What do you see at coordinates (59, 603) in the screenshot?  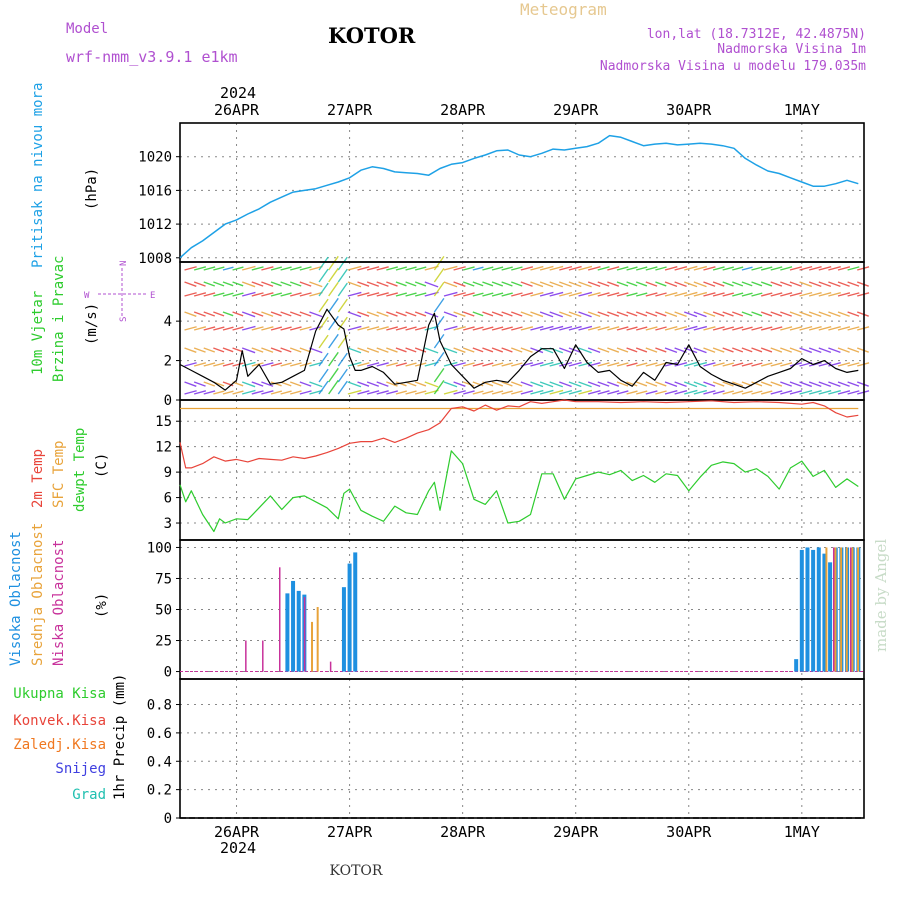 I see `cloud-ylabel-3: Niska Oblacnost` at bounding box center [59, 603].